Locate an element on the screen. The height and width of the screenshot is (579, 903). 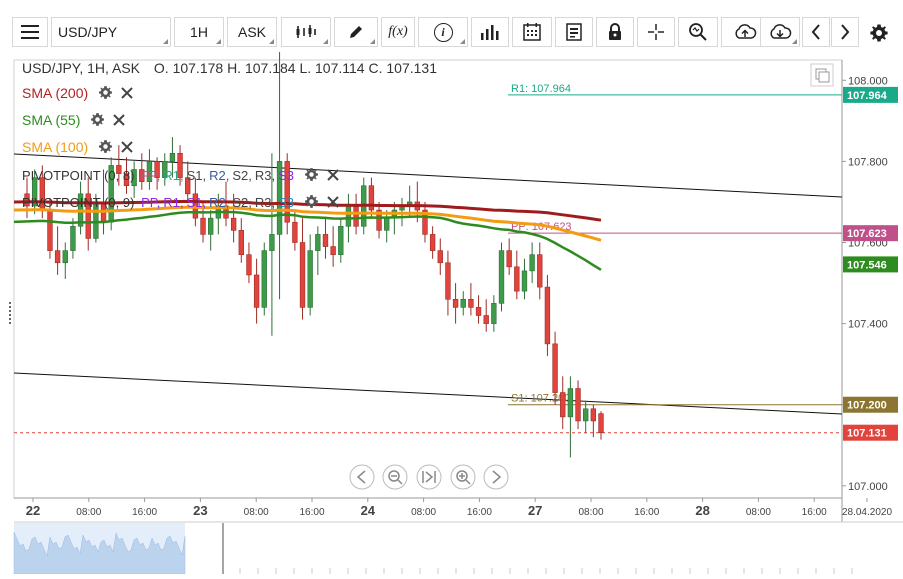
scroll-right-button is located at coordinates (845, 32).